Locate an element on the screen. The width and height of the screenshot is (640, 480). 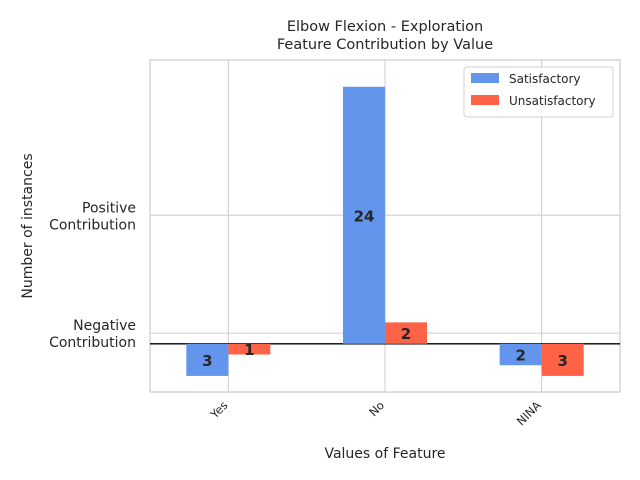
bar-satisfactory-no is located at coordinates (364, 215).